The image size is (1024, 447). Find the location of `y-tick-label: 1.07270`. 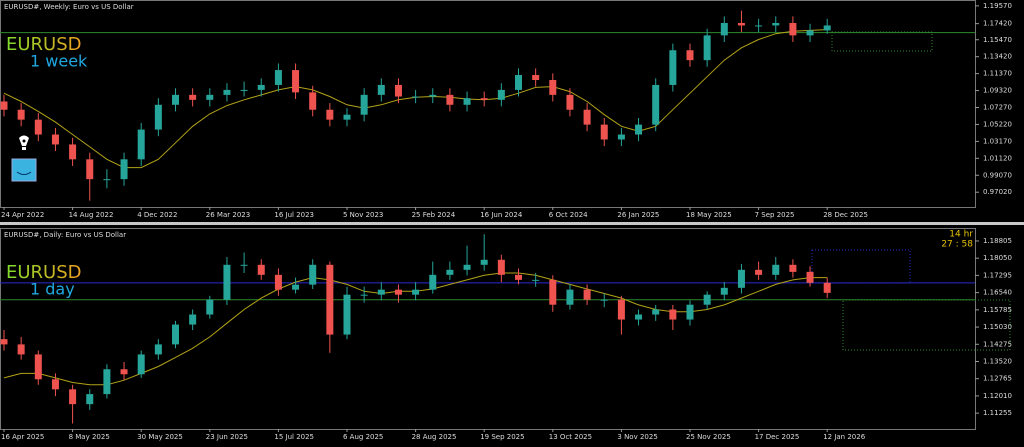

y-tick-label: 1.07270 is located at coordinates (997, 108).